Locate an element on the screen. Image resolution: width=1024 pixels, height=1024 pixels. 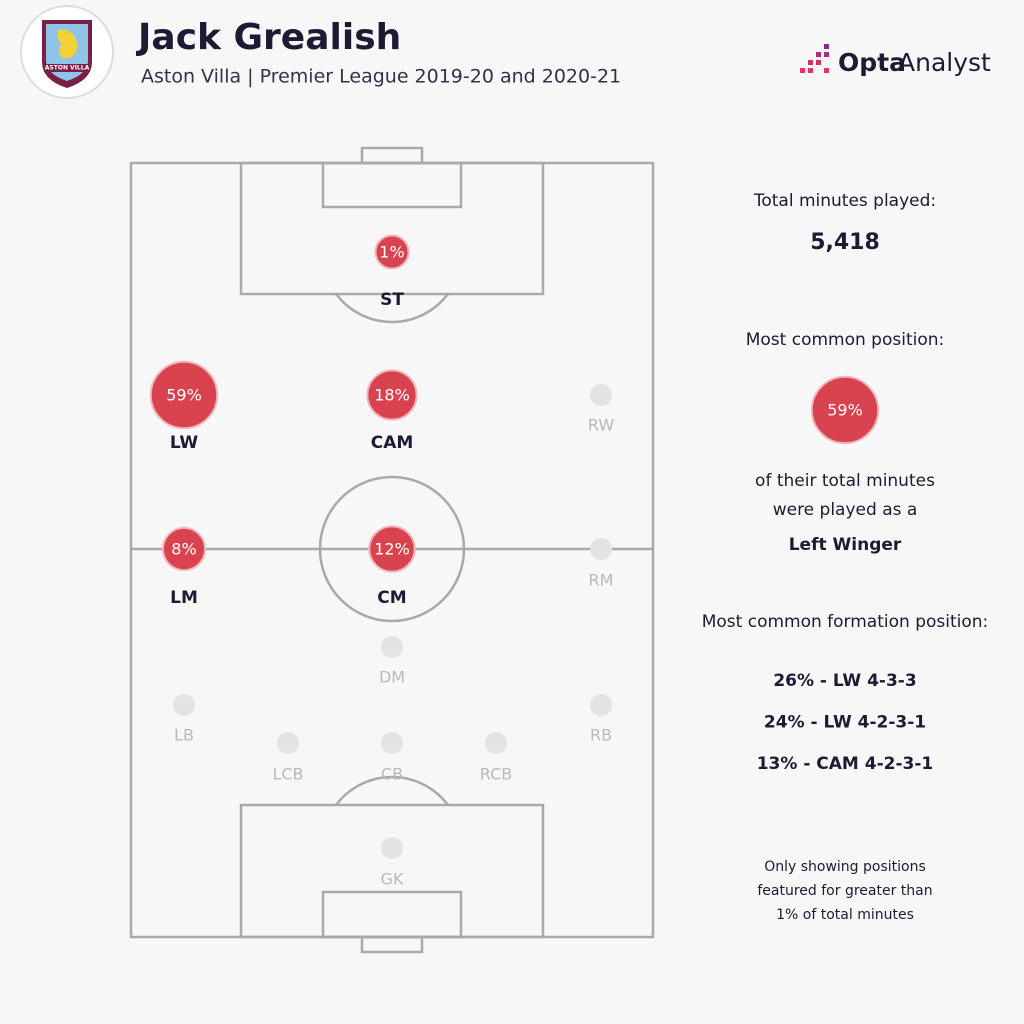
top-position-bubble is located at coordinates (845, 410).